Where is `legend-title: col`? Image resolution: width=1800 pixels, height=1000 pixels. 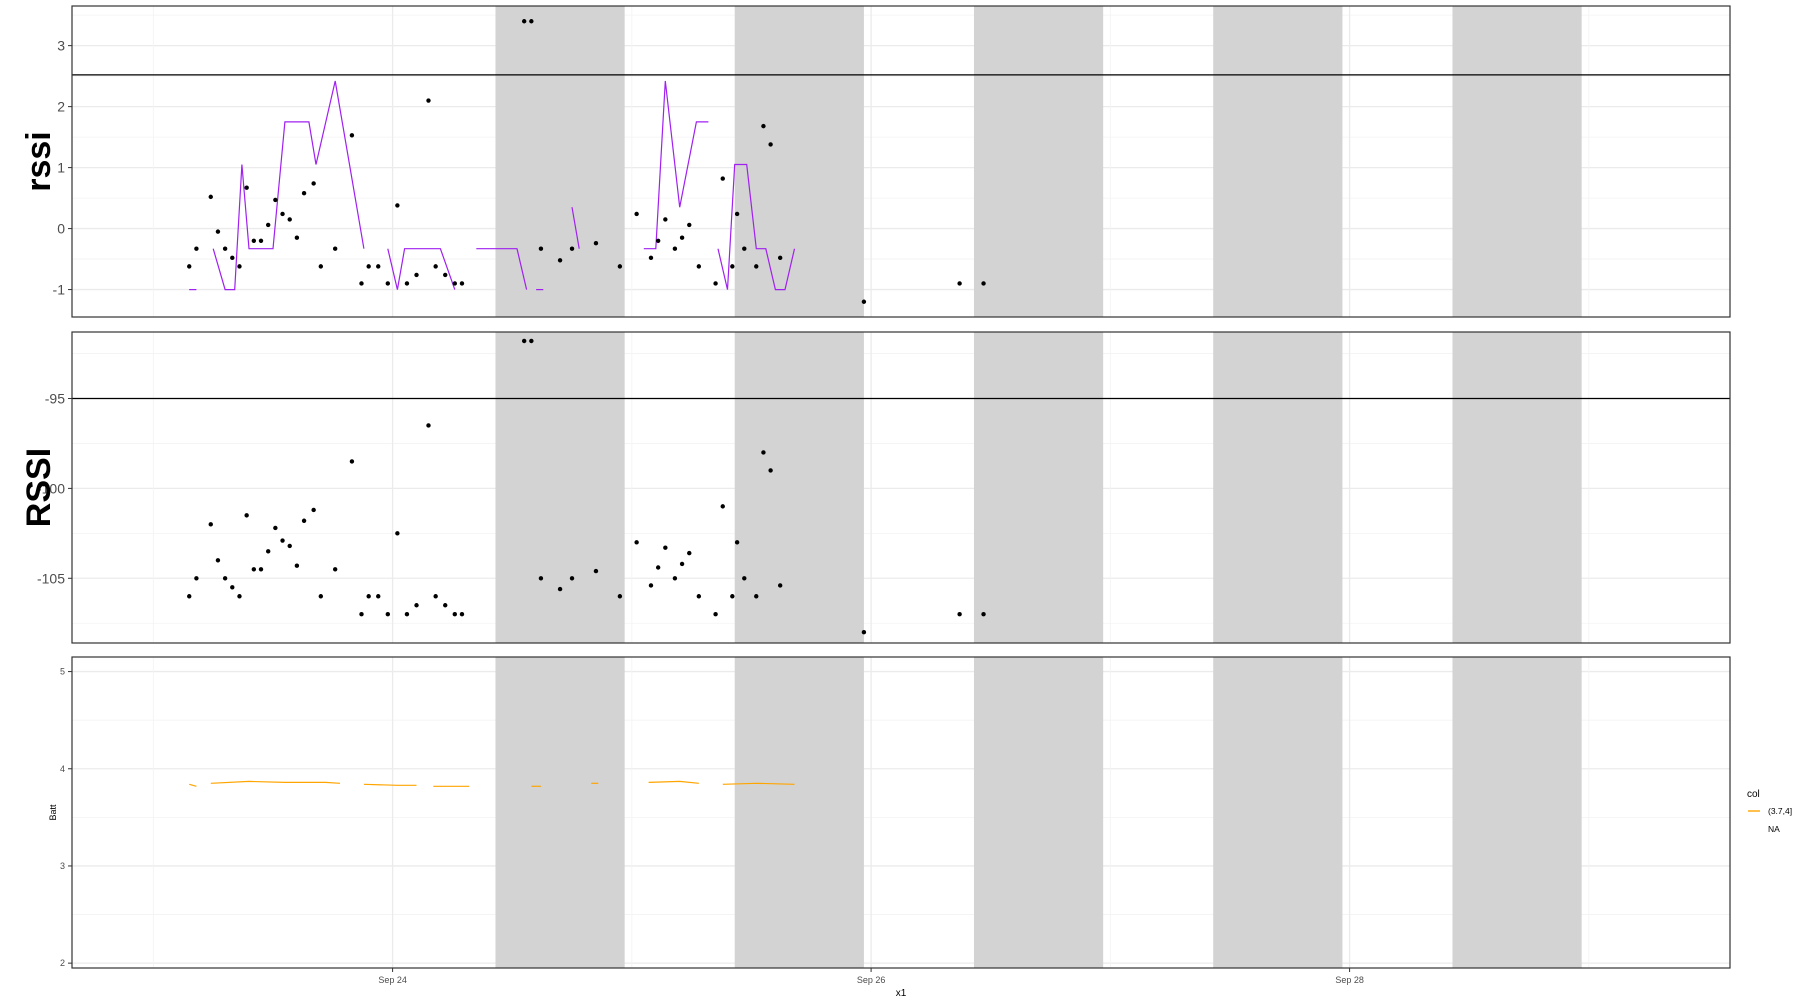 legend-title: col is located at coordinates (1753, 794).